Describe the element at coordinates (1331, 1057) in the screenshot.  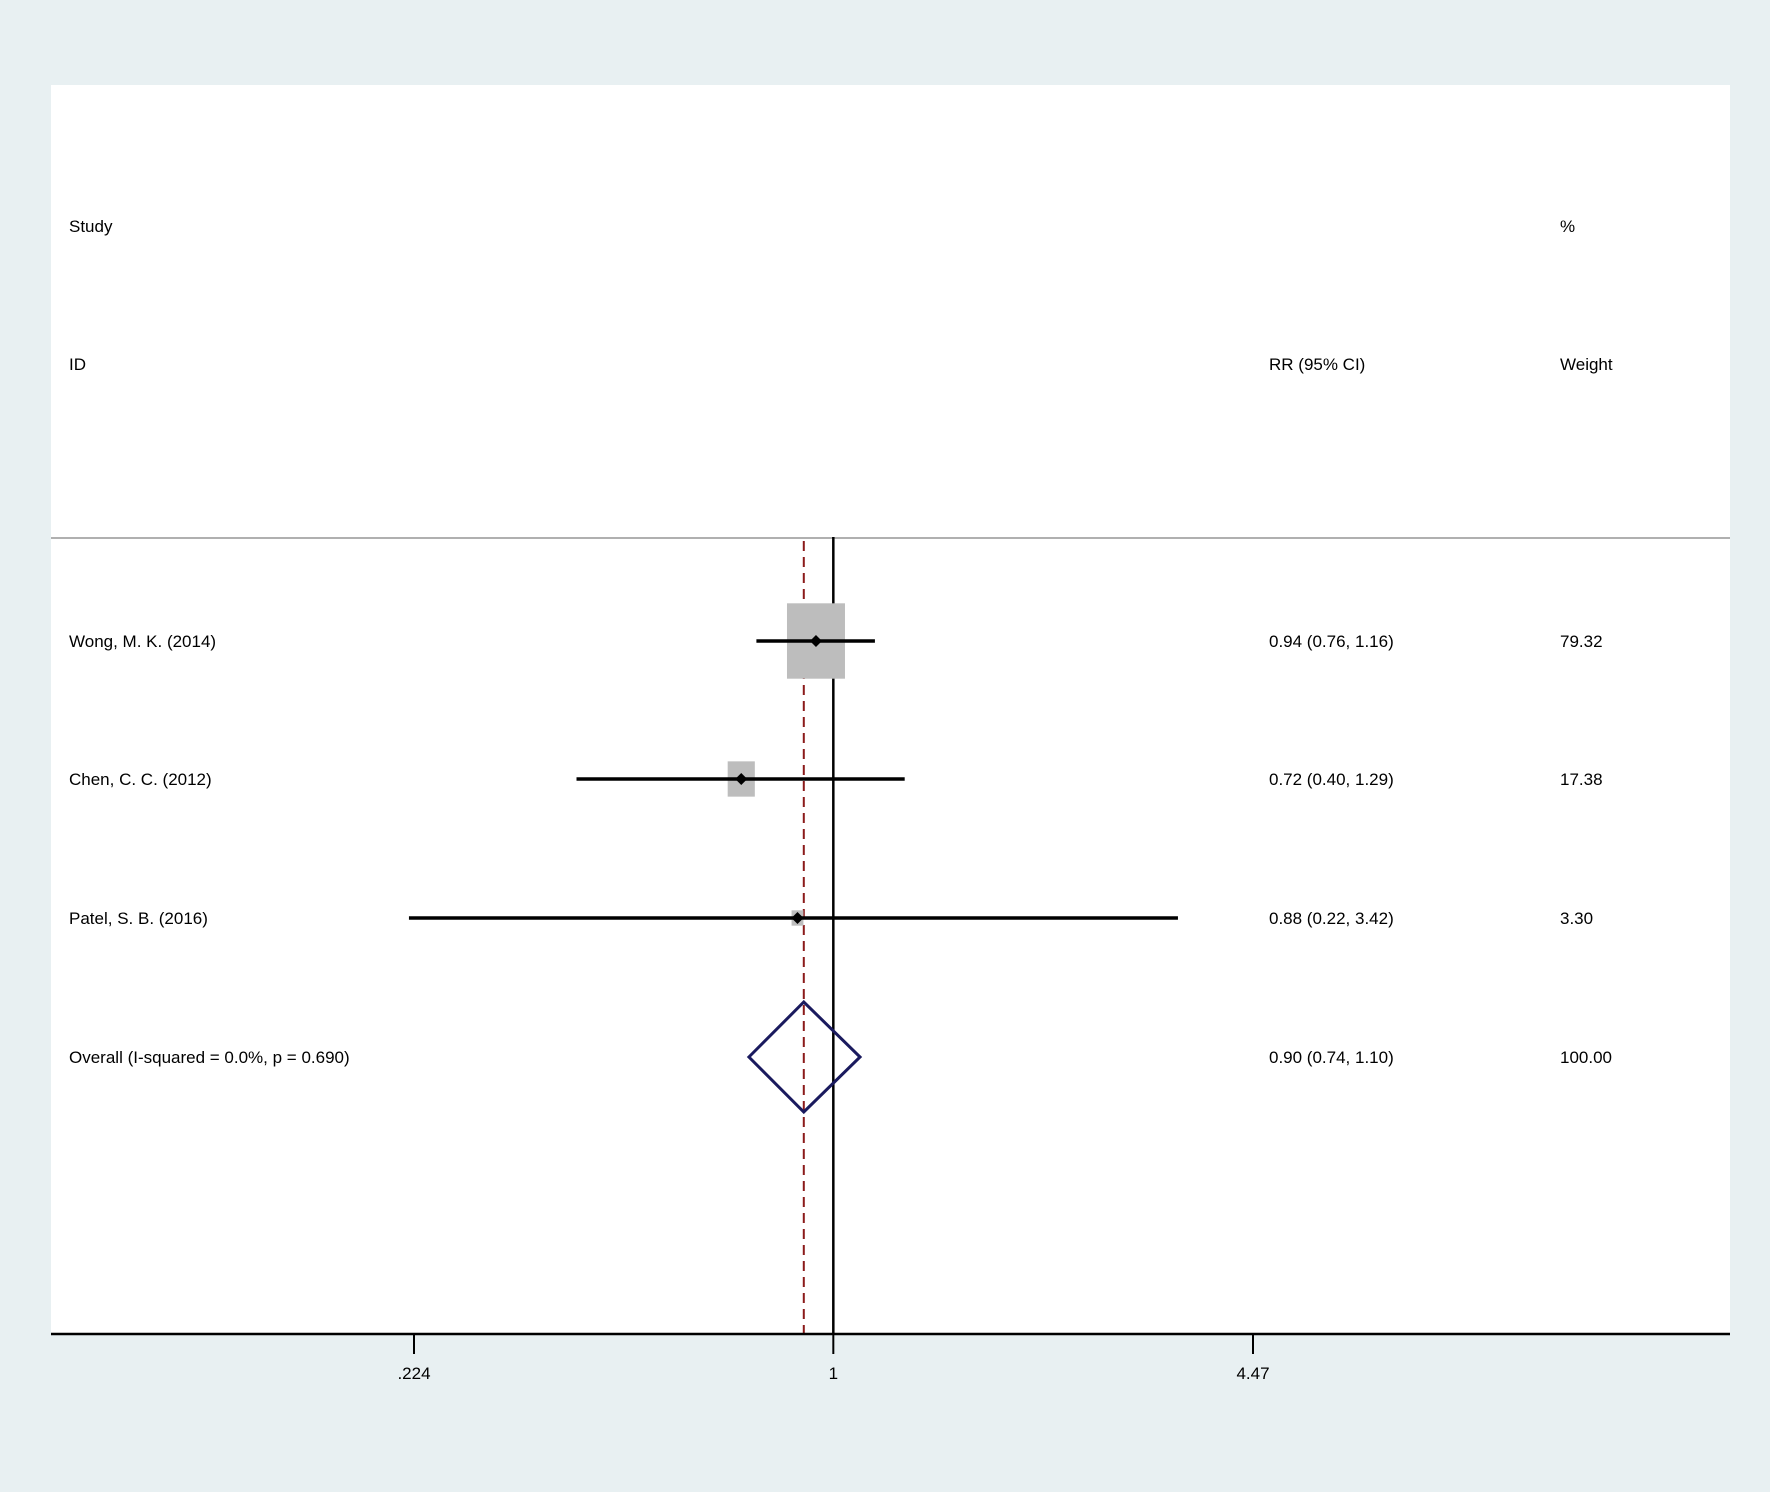
I see `overall-effect-text: 0.90 (0.74, 1.10)` at that location.